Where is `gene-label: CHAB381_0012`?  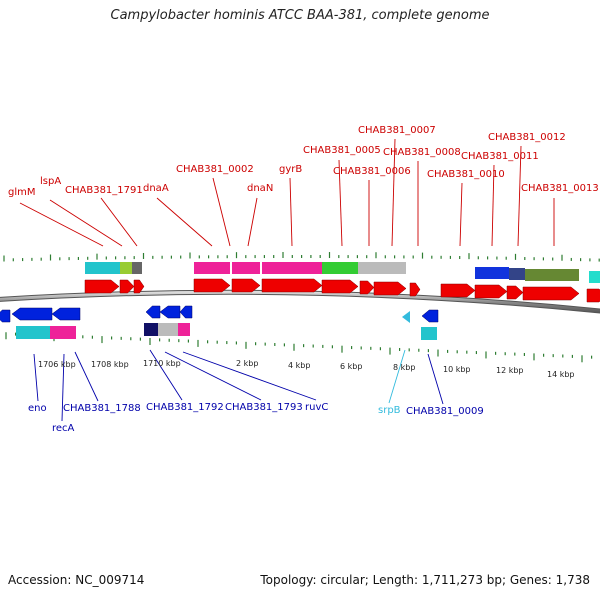
gene-label: CHAB381_0012 is located at coordinates (527, 137).